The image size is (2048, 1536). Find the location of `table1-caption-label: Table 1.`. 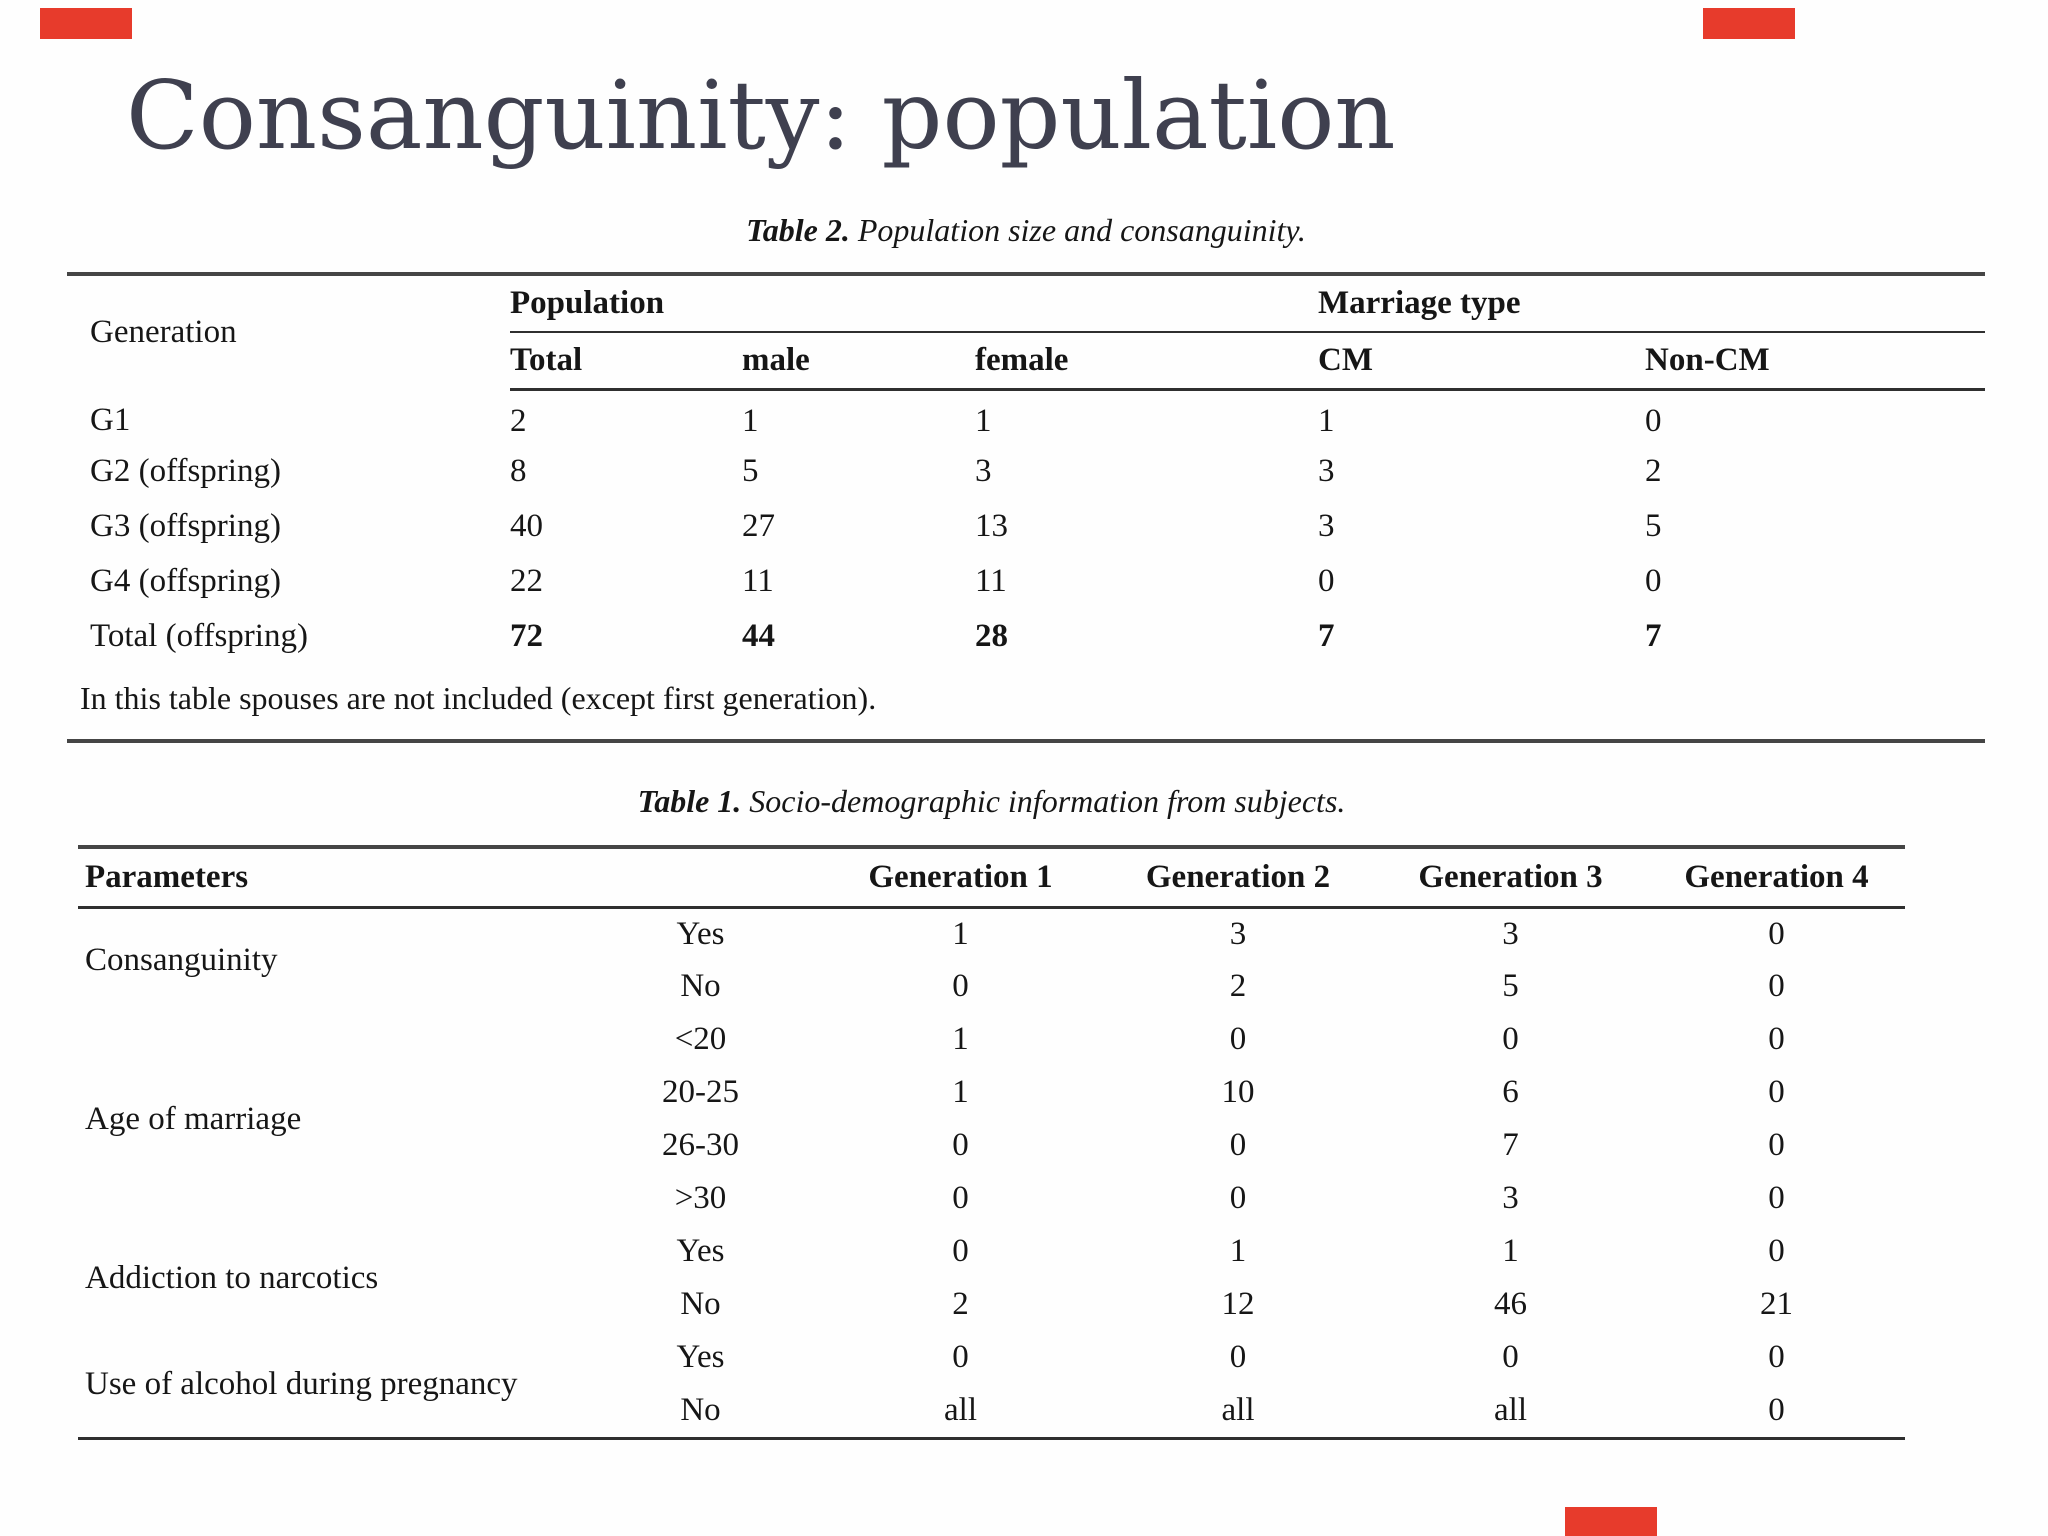

table1-caption-label: Table 1. is located at coordinates (689, 801).